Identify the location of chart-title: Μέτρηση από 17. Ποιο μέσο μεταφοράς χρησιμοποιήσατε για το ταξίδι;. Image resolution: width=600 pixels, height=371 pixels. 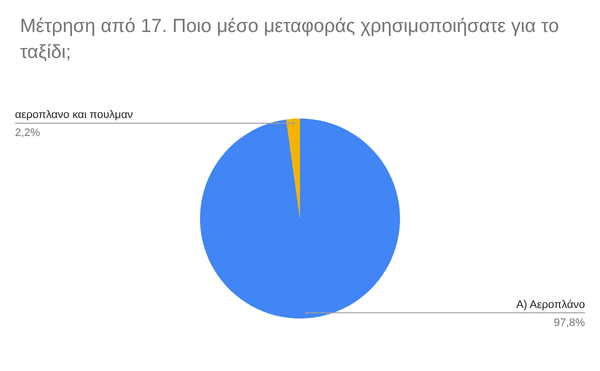
(289, 40).